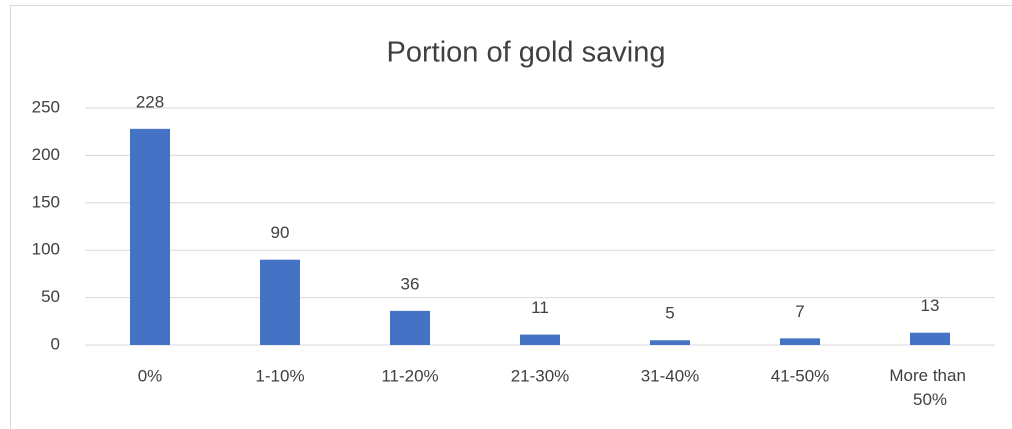  I want to click on y-tick-label: 200, so click(46, 154).